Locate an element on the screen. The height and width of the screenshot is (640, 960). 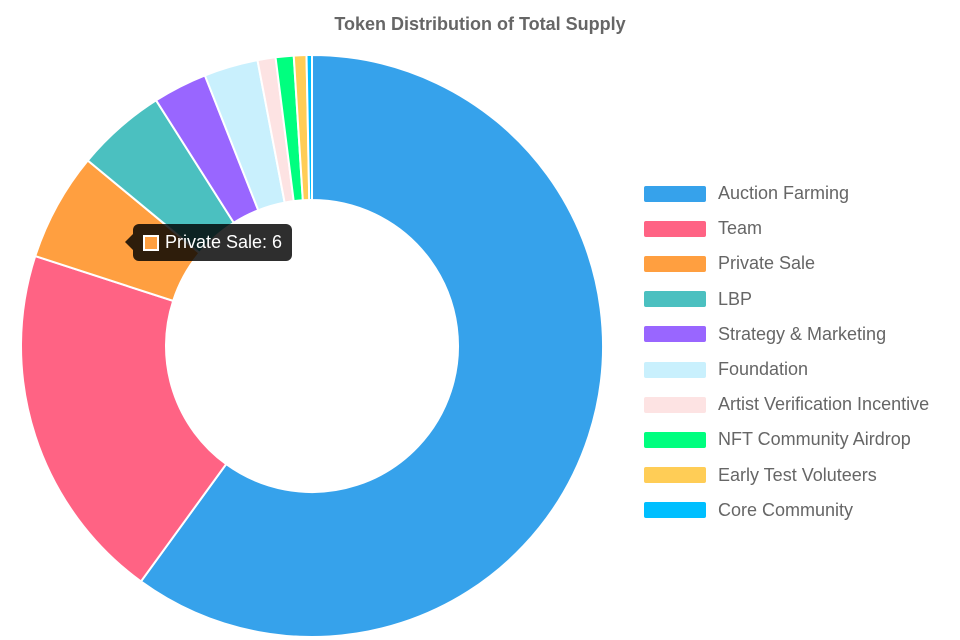
legend-label: Artist Verification Incentive is located at coordinates (824, 404).